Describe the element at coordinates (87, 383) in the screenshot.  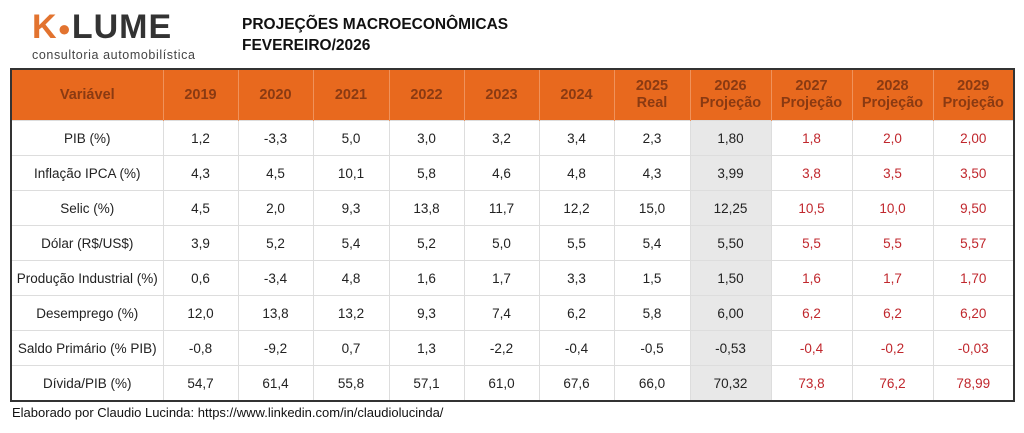
I see `row-label: Dívida/PIB (%)` at that location.